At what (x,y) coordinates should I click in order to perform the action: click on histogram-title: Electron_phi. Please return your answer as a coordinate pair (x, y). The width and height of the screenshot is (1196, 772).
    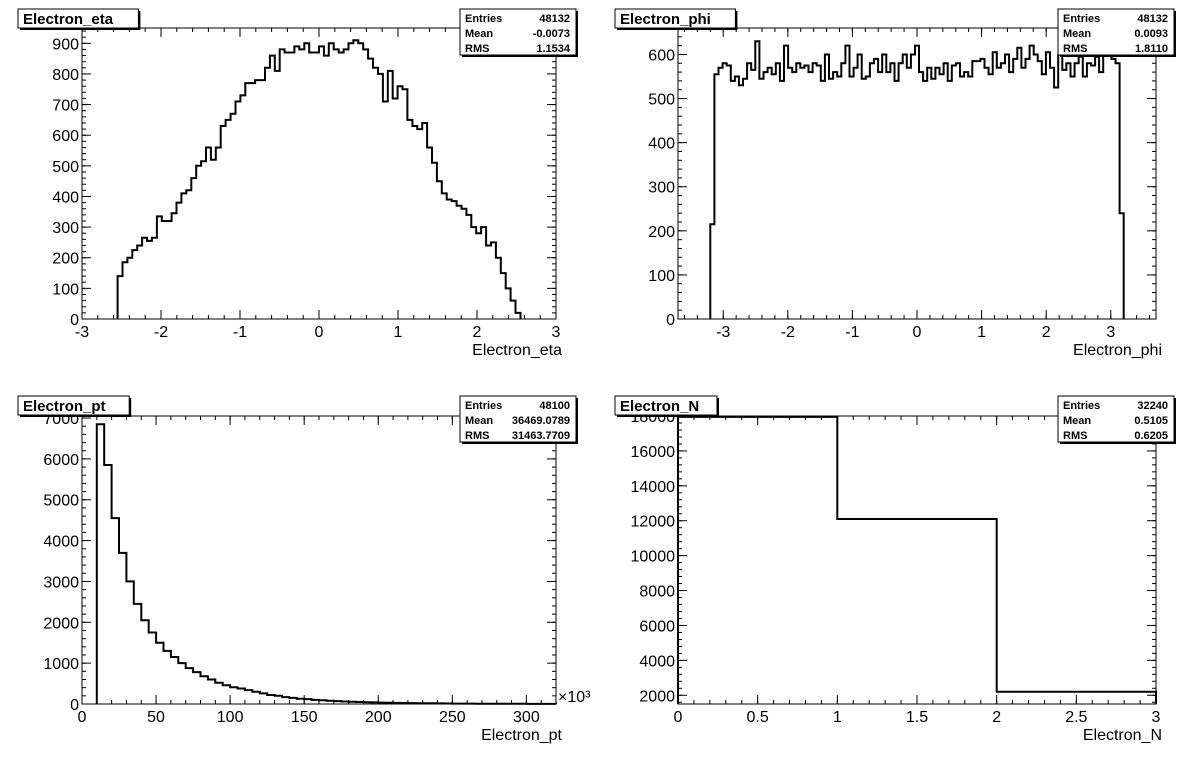
    Looking at the image, I should click on (665, 19).